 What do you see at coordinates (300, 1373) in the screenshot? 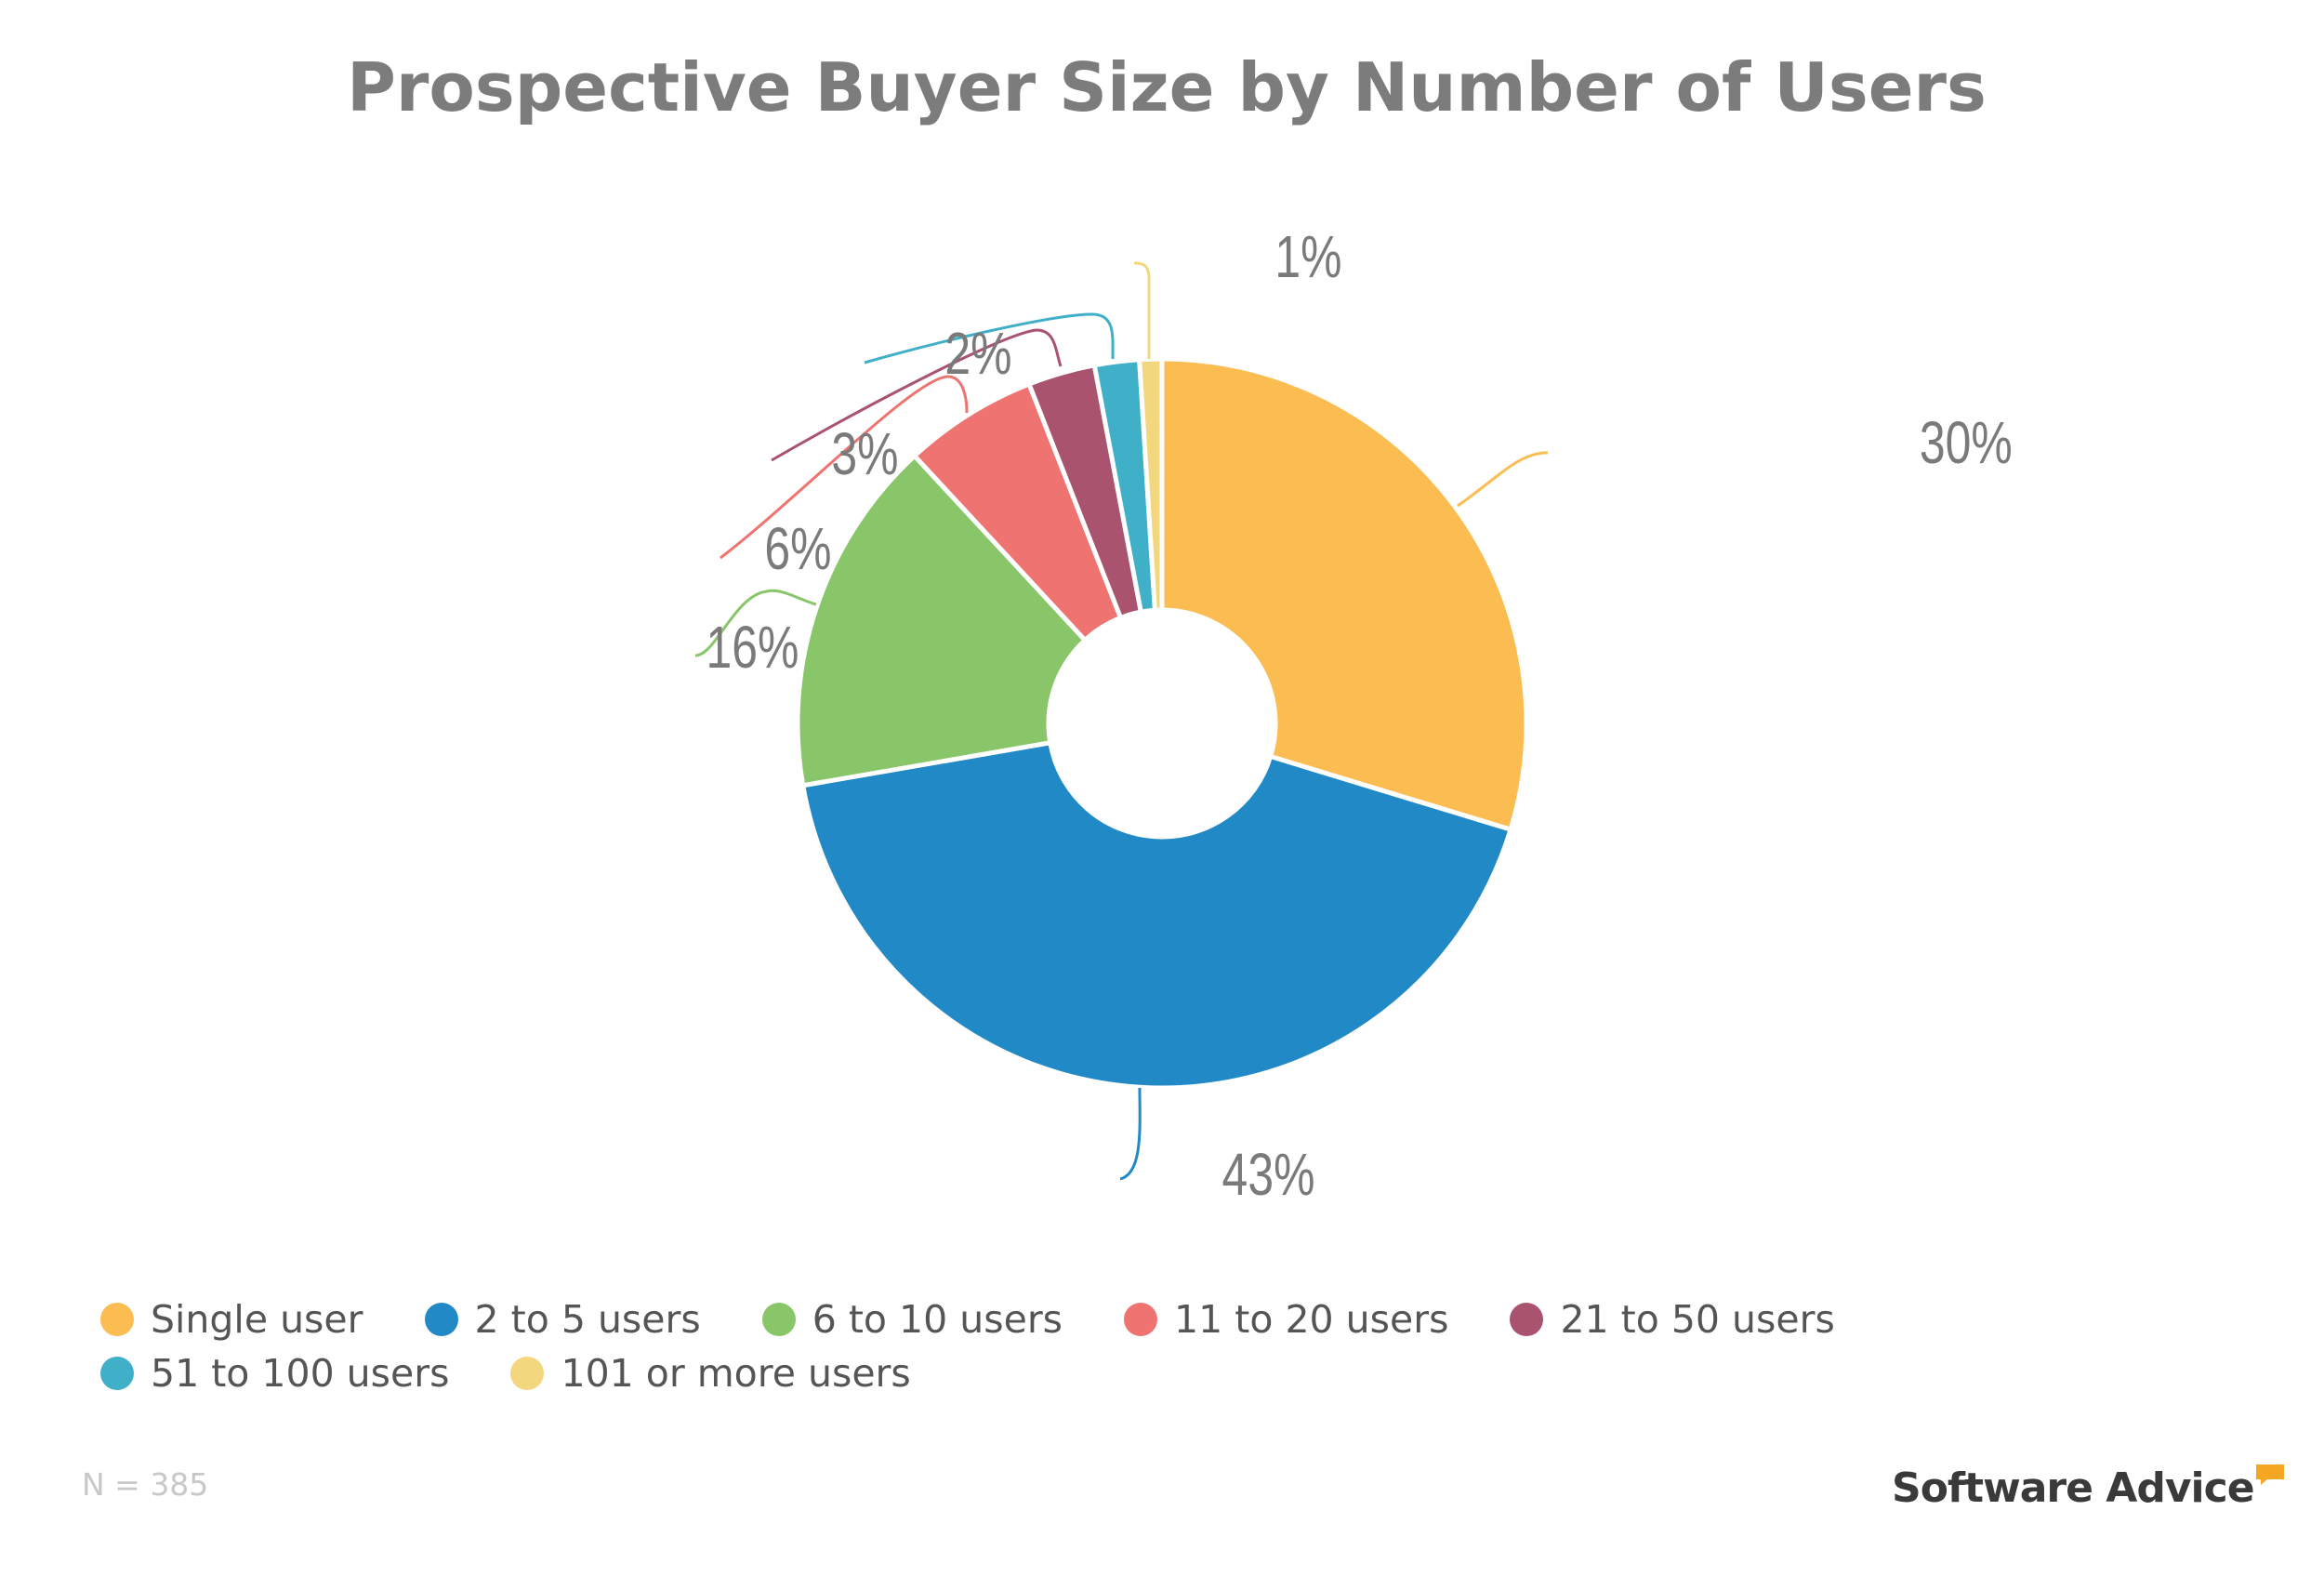
I see `legend-label: 51 to 100 users` at bounding box center [300, 1373].